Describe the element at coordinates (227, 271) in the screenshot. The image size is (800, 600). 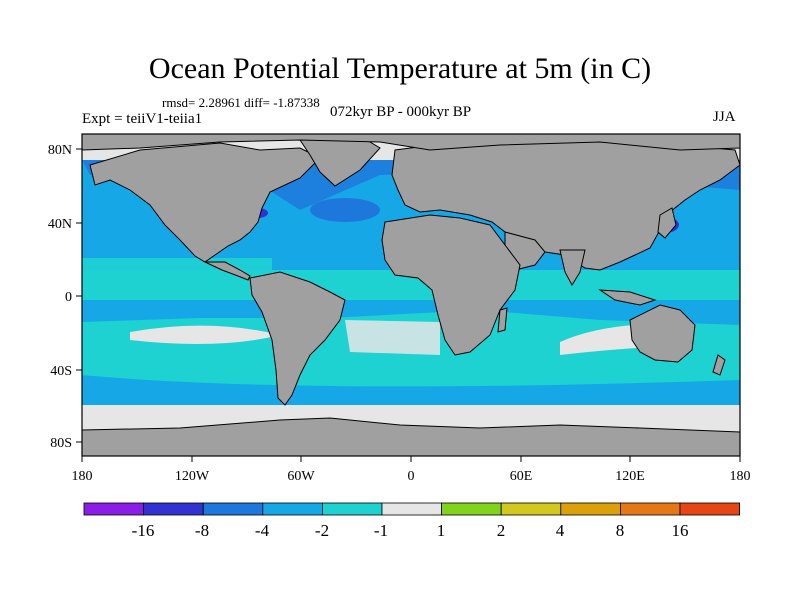
I see `central-america` at that location.